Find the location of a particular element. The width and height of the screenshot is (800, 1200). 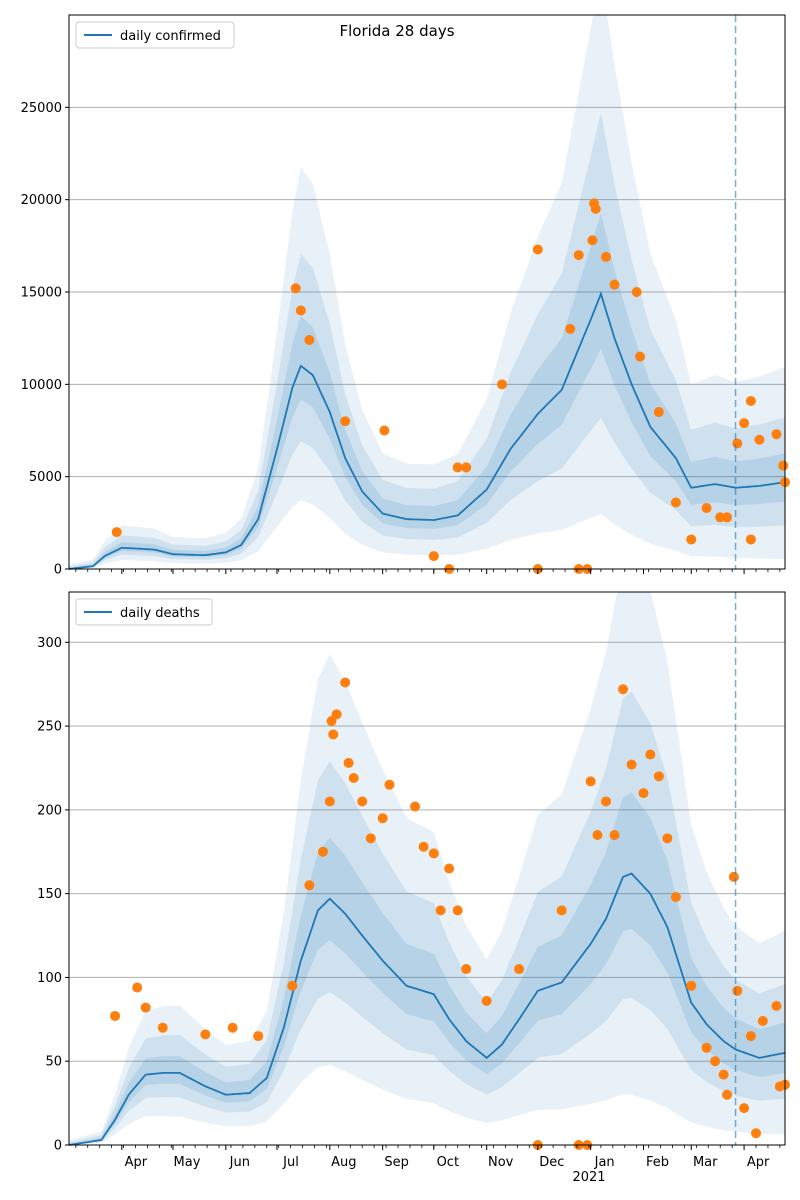

deaths-x-ticks: Apr May Jun Jul Aug Sep Oct Nov Dec Jan Feb Mar Apr is located at coordinates (428, 1157).